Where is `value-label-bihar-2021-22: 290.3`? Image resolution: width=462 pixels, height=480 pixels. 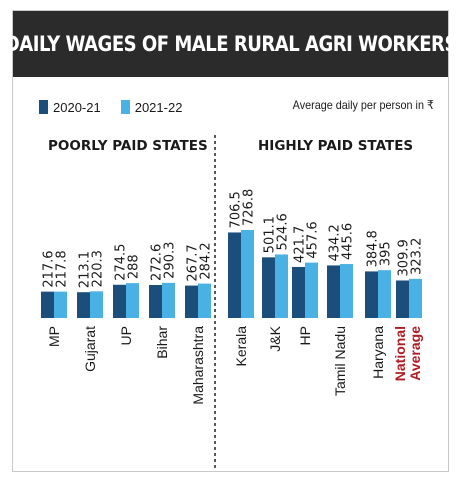
value-label-bihar-2021-22: 290.3 is located at coordinates (170, 260).